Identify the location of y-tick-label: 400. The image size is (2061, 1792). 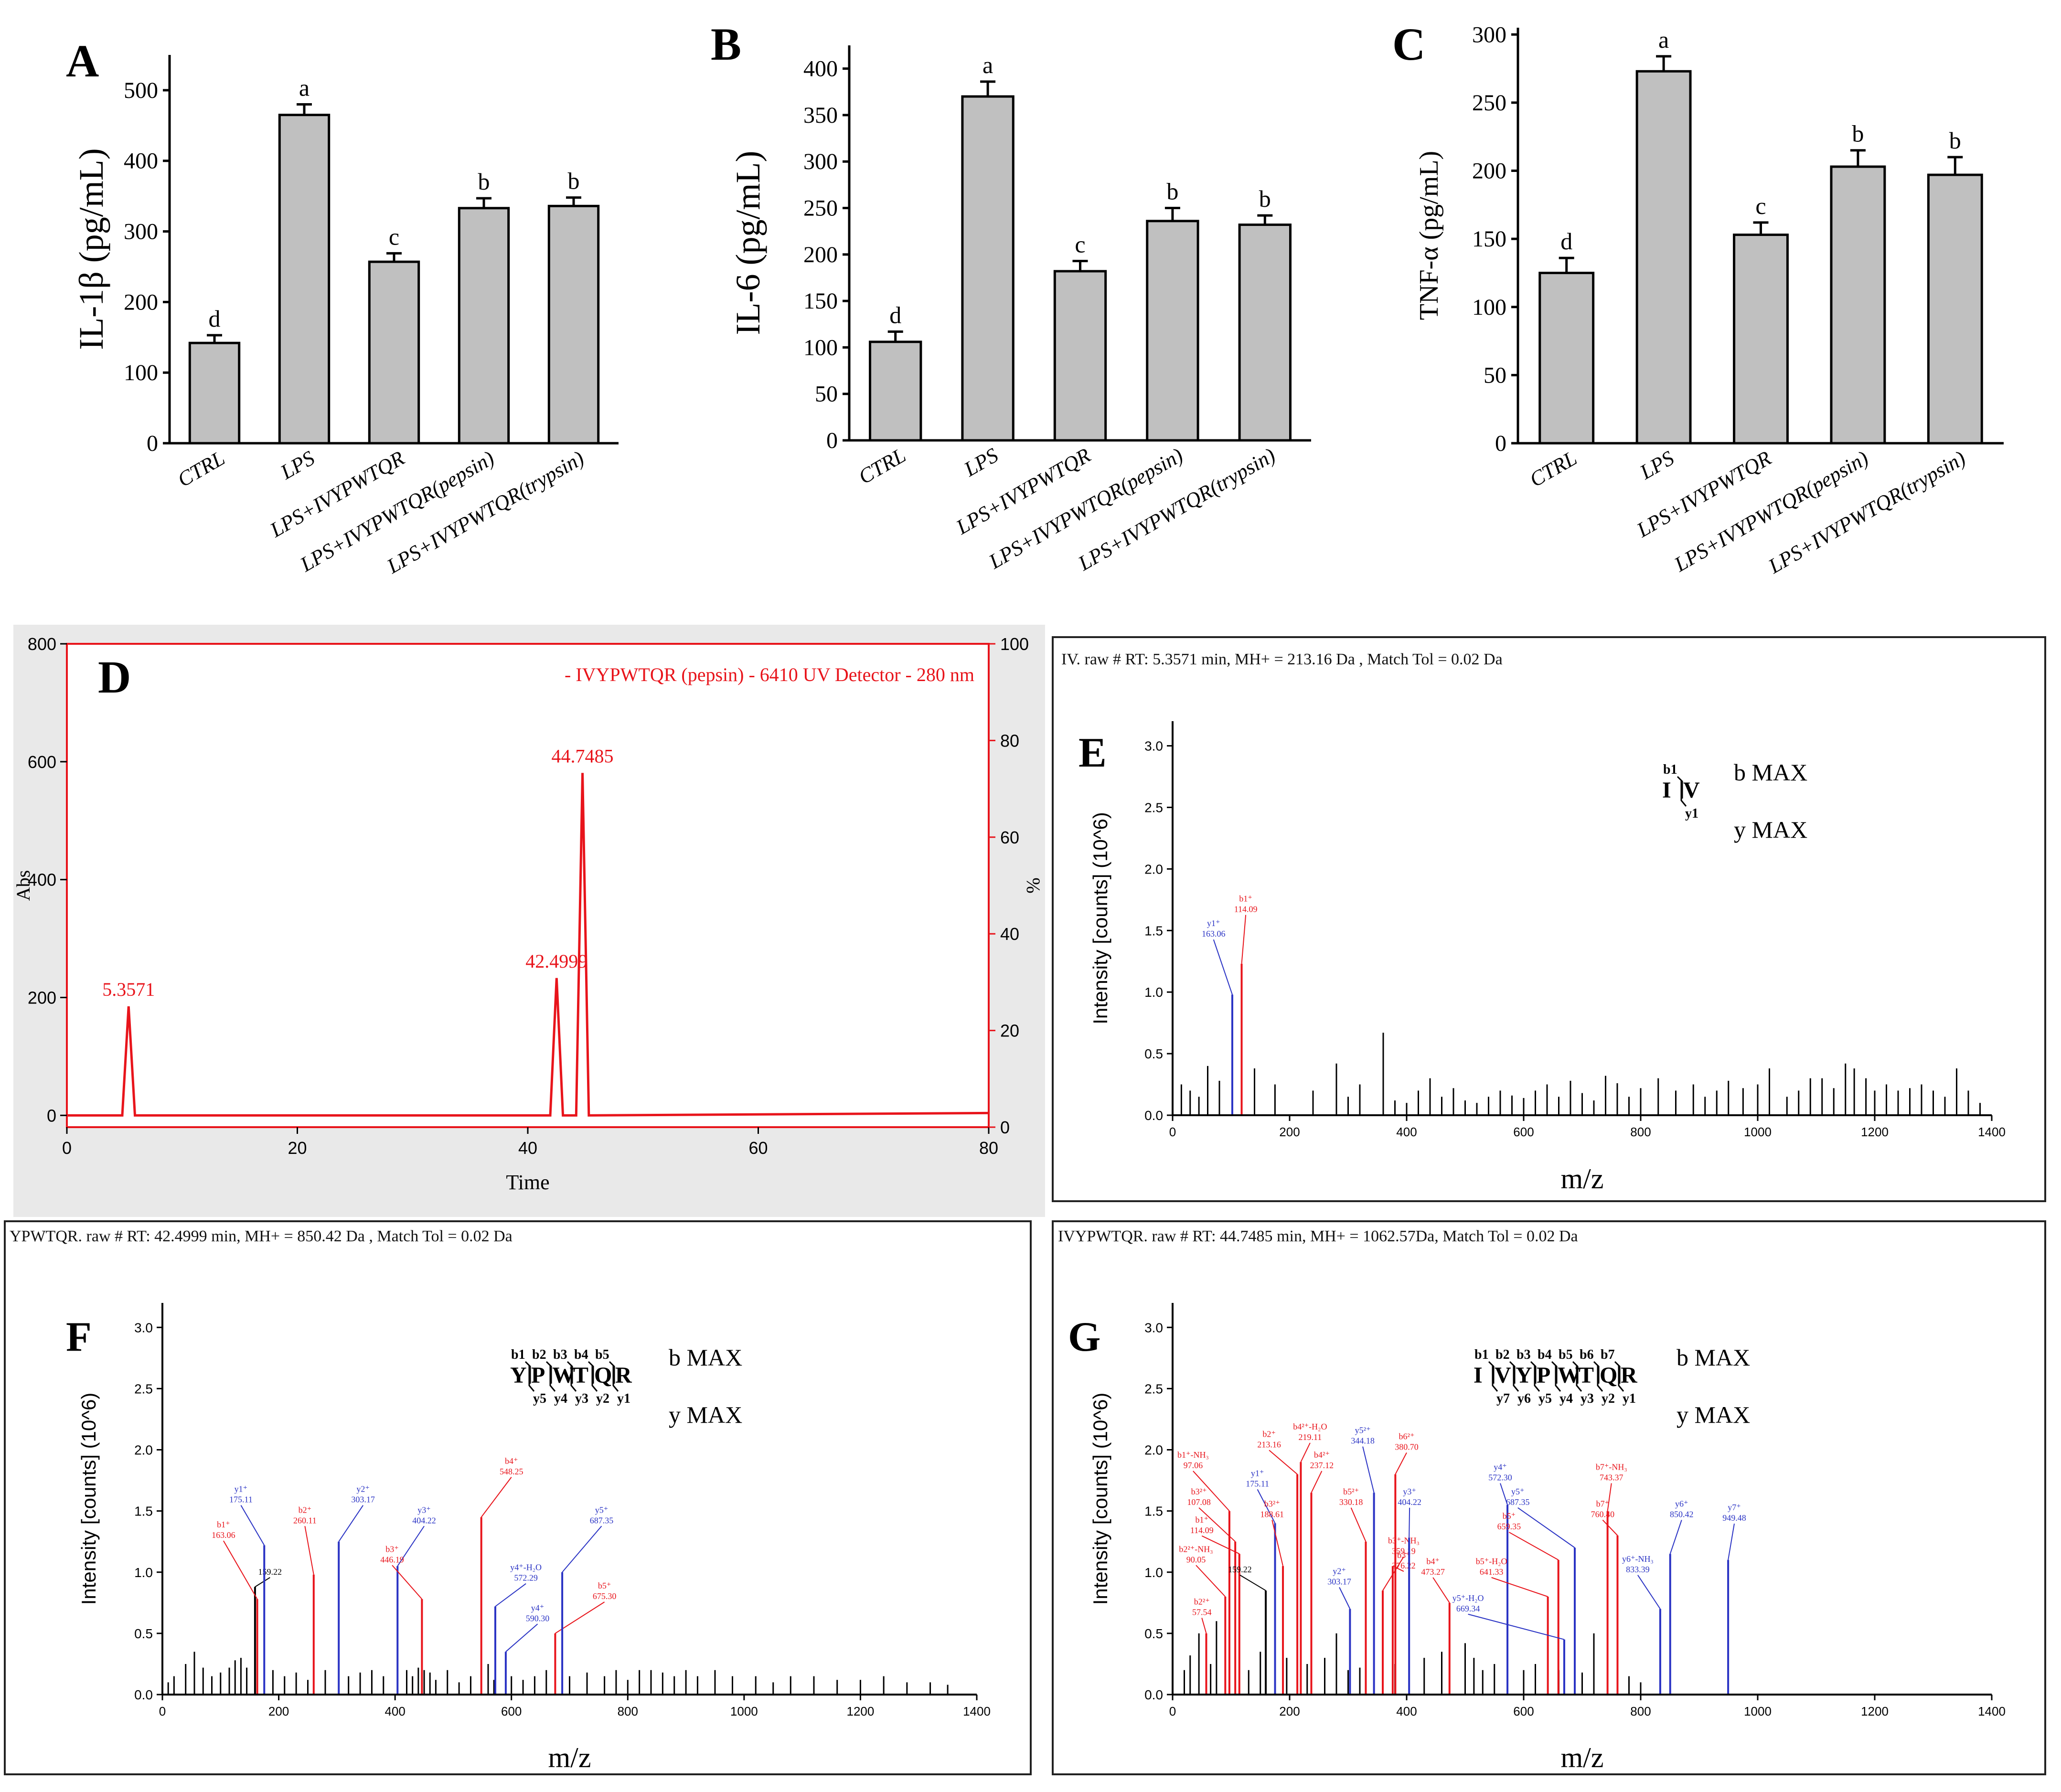
(141, 161).